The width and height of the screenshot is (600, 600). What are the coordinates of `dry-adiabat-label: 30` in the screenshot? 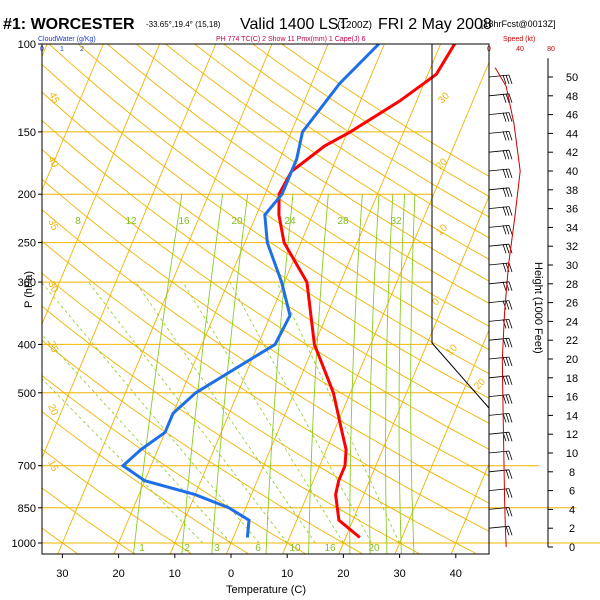 It's located at (52, 287).